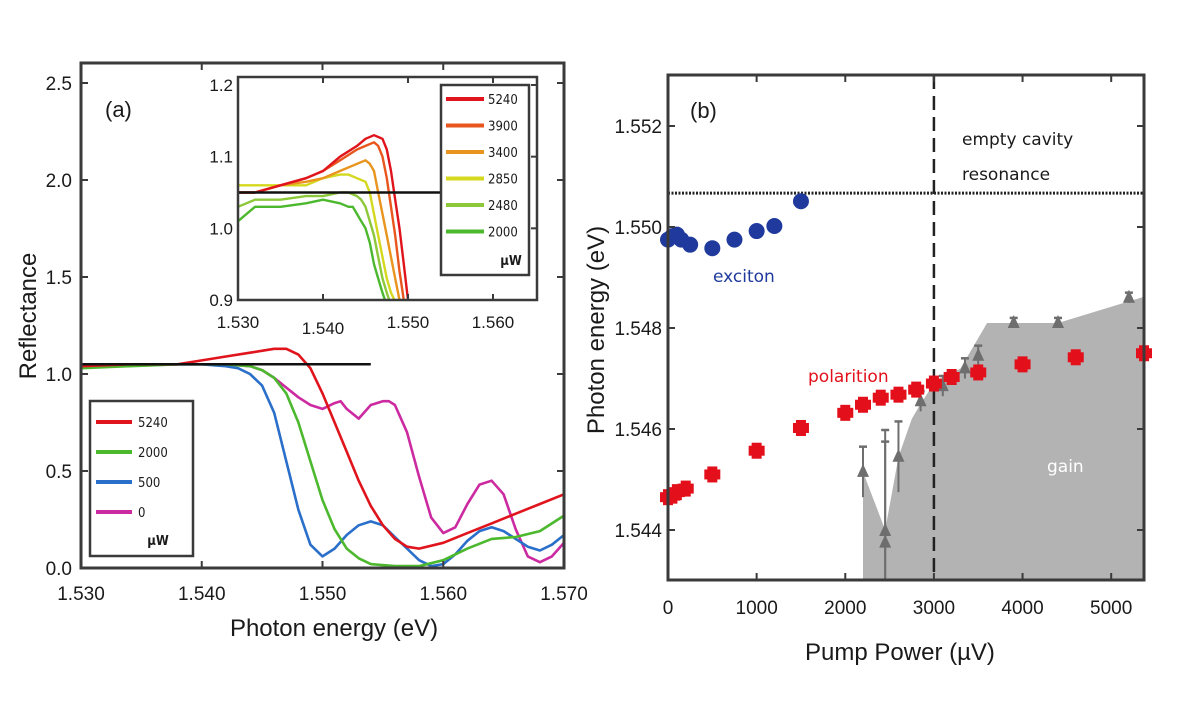 This screenshot has height=717, width=1200. What do you see at coordinates (141, 513) in the screenshot?
I see `legend-label-0: 0` at bounding box center [141, 513].